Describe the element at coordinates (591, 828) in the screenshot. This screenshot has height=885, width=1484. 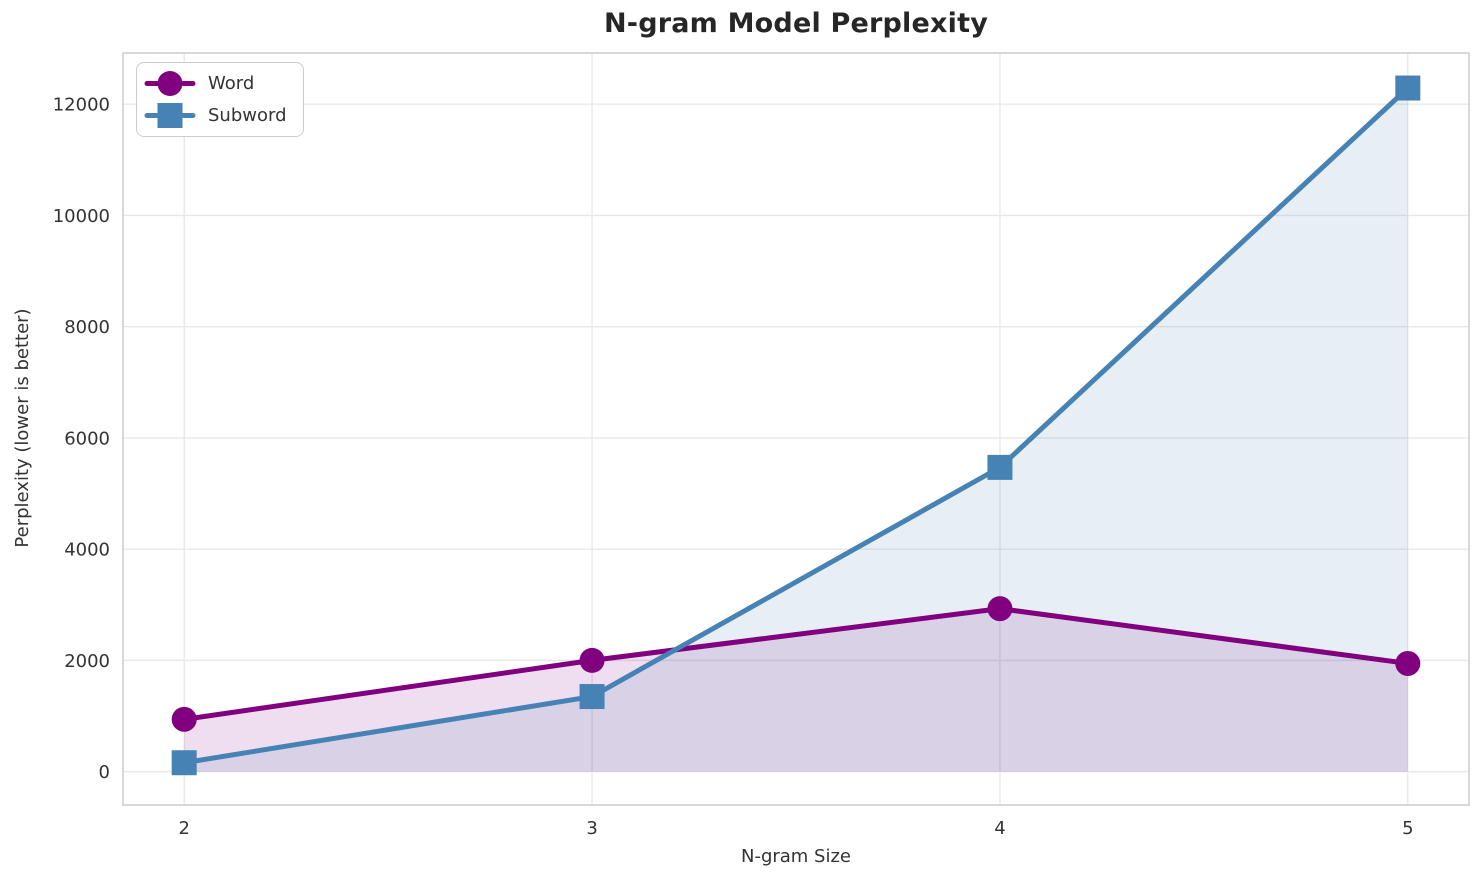
I see `x-tick-label: 3` at that location.